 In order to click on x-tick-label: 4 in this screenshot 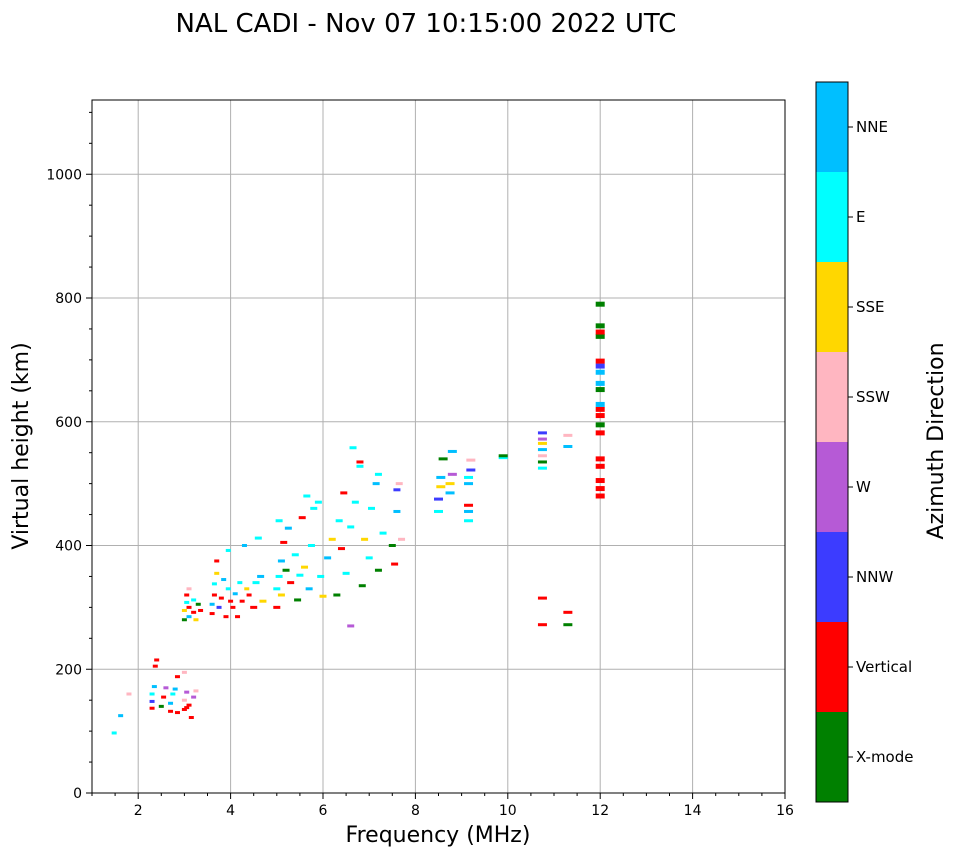, I will do `click(230, 811)`.